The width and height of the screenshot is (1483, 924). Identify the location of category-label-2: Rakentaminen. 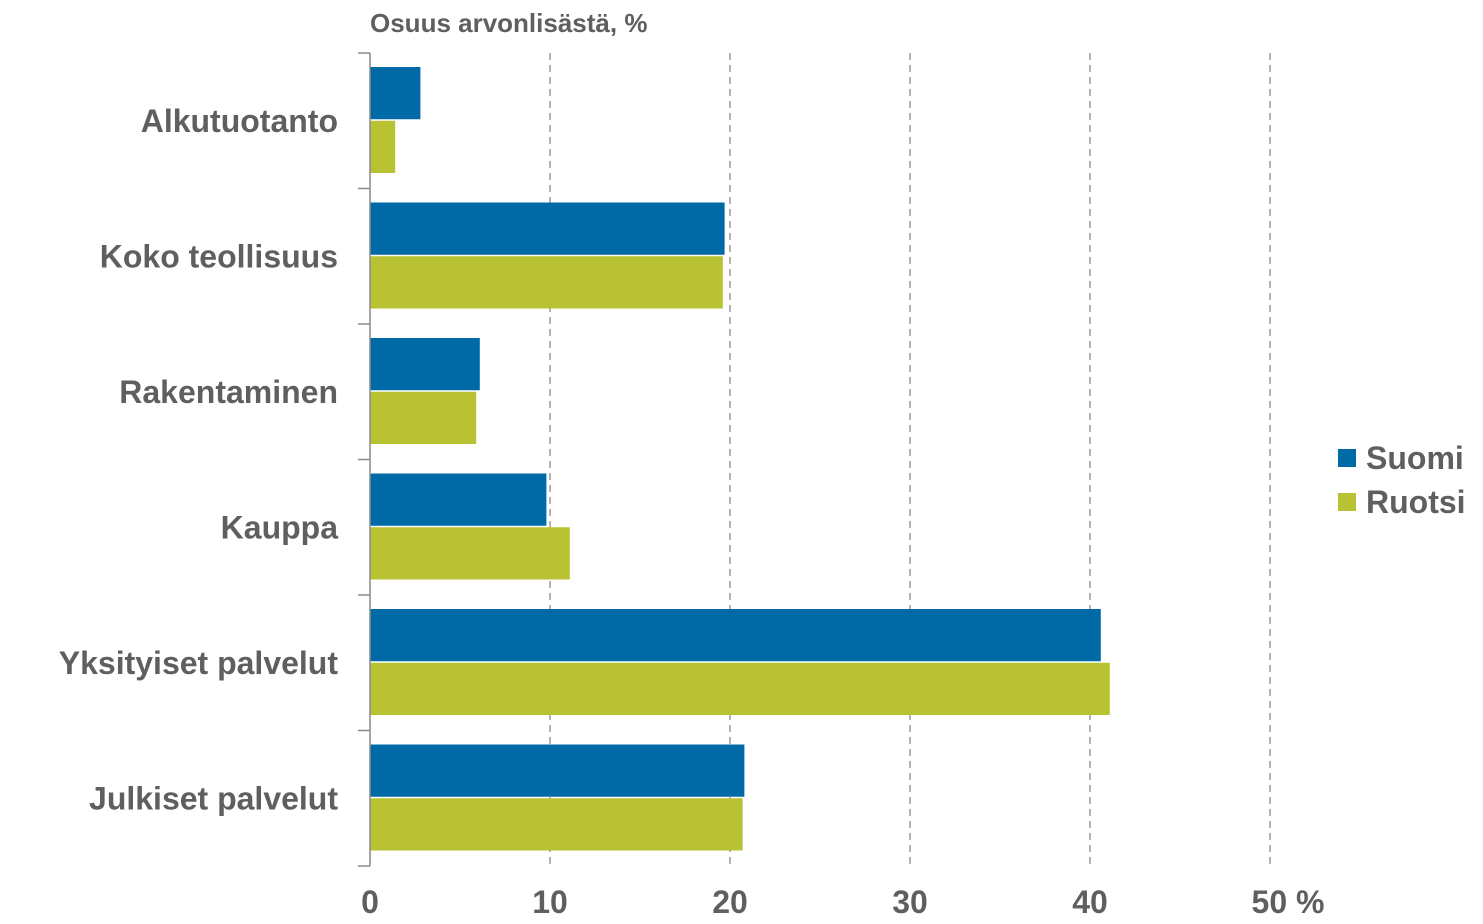
(228, 392).